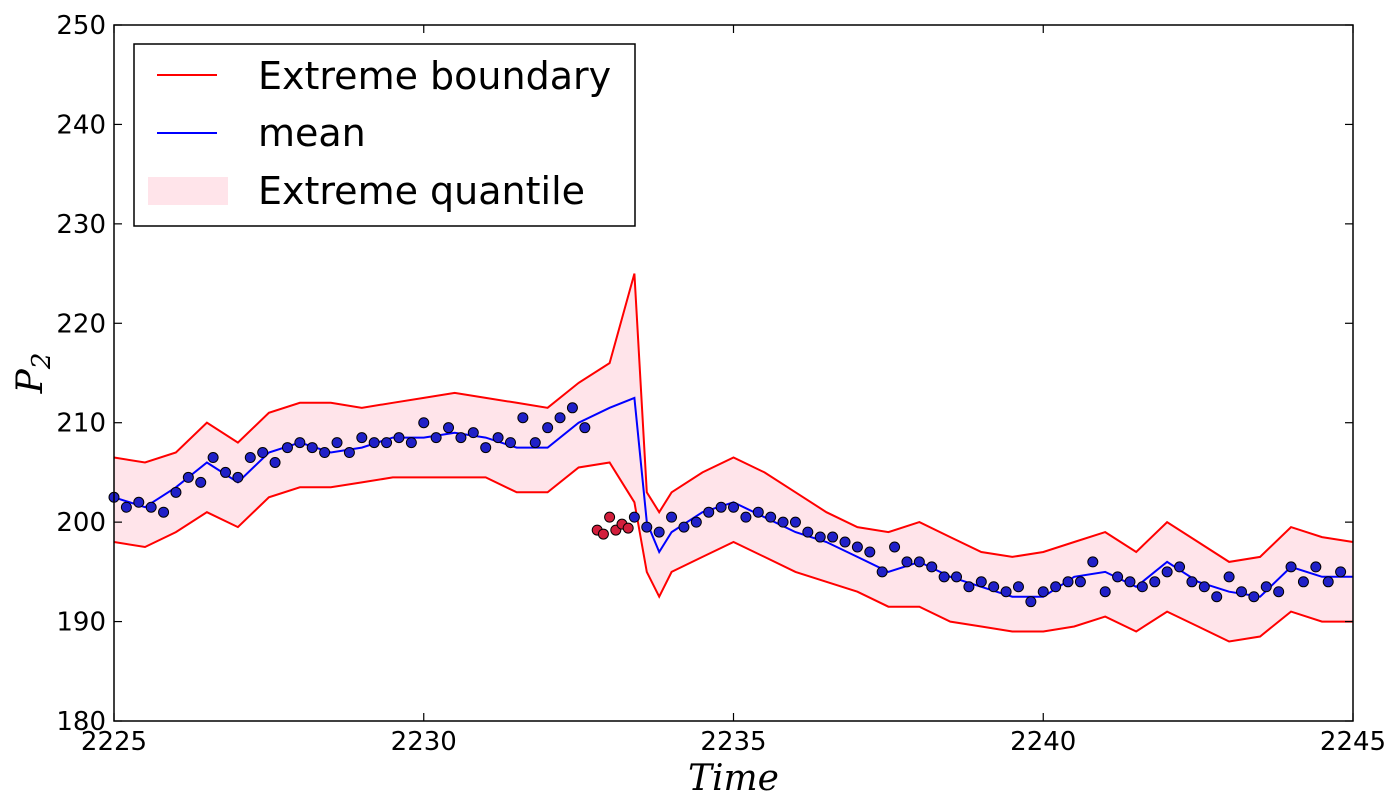  I want to click on y-axis-label-subscript: 2, so click(42, 362).